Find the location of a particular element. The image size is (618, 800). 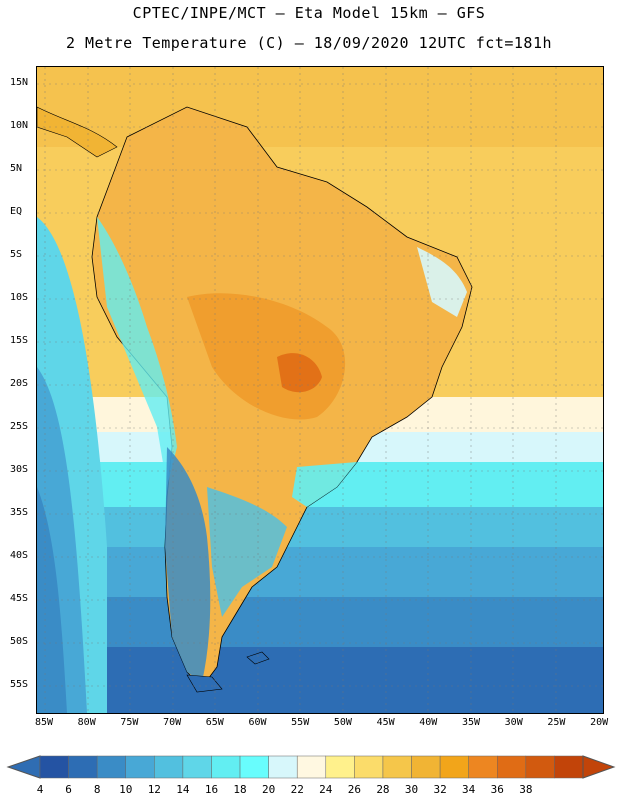

colorbar-tick-label: 16 is located at coordinates (211, 789).